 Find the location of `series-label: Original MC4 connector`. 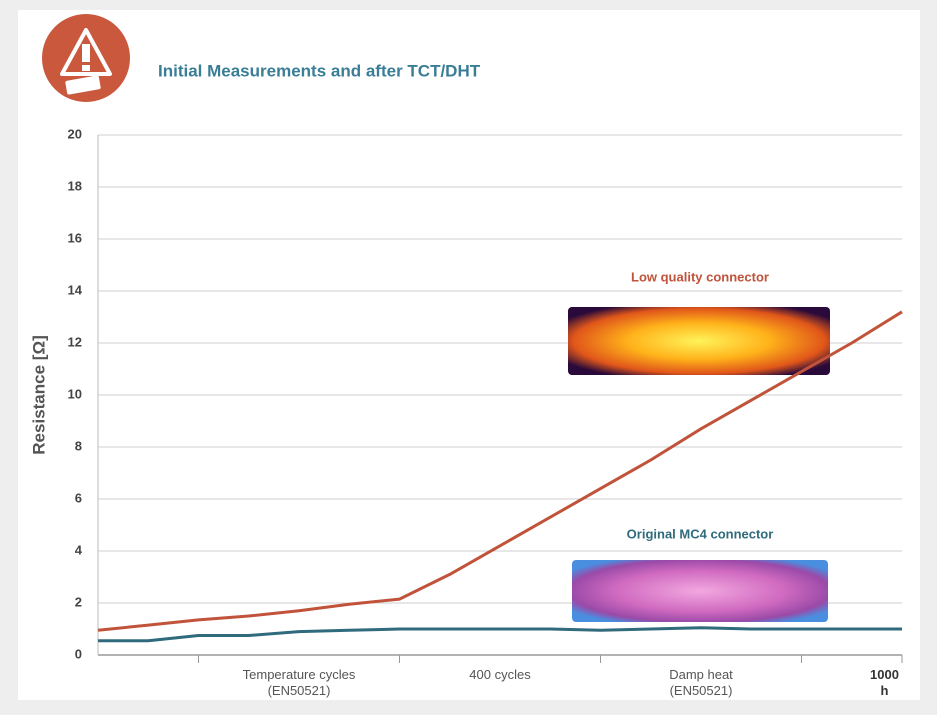

series-label: Original MC4 connector is located at coordinates (700, 533).